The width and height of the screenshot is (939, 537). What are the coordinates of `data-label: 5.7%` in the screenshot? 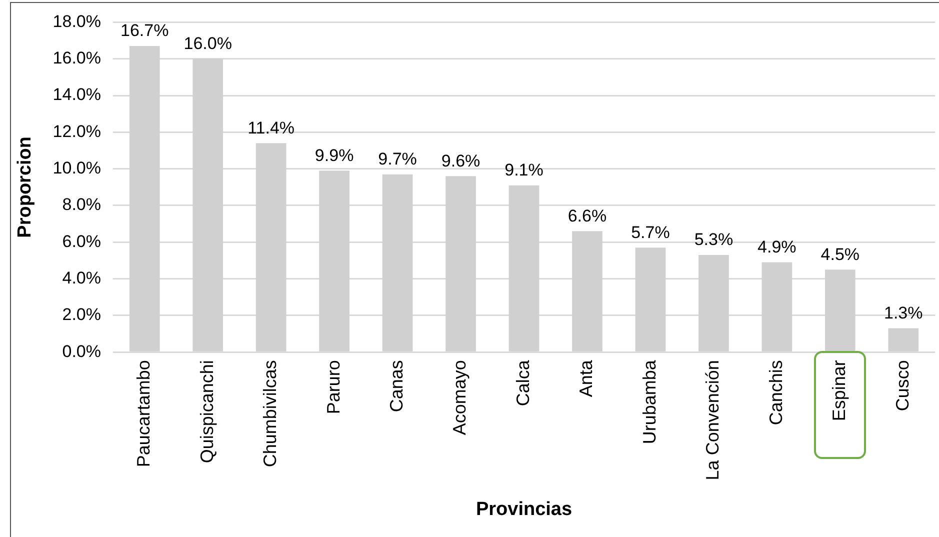 It's located at (650, 232).